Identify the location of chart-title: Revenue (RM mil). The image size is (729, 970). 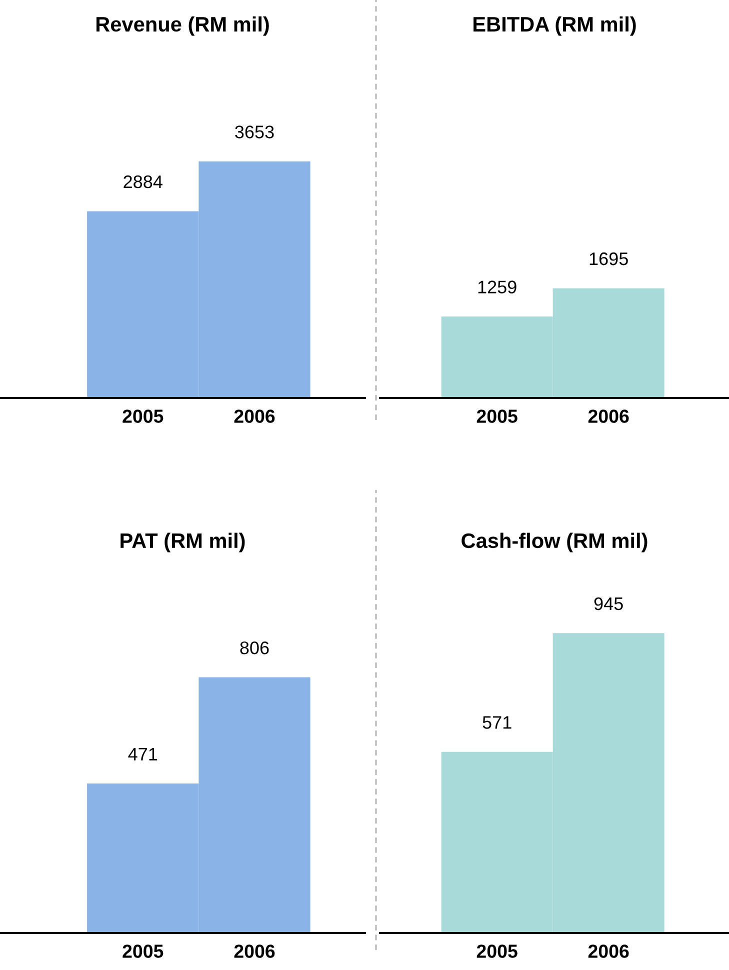
(182, 26).